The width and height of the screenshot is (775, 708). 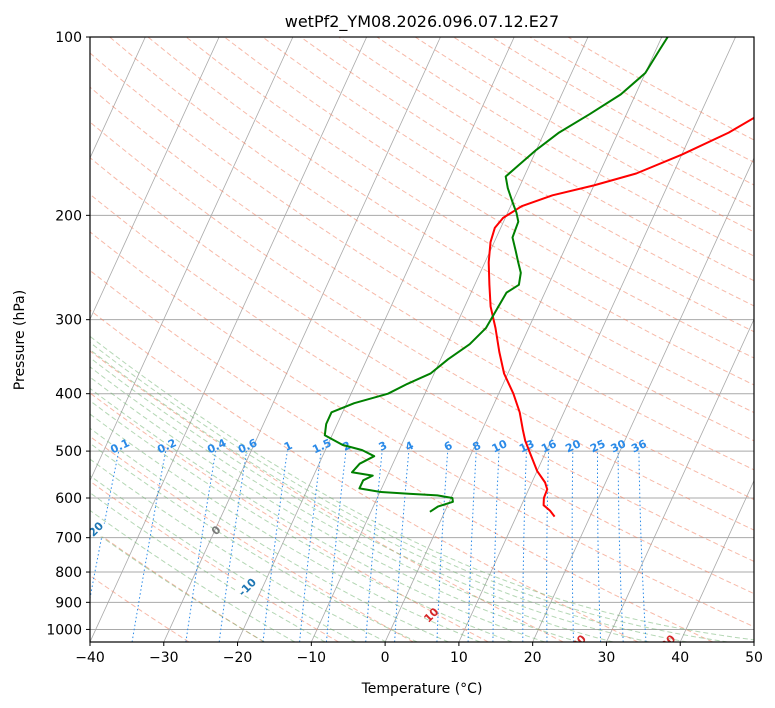 What do you see at coordinates (383, 446) in the screenshot?
I see `mixing-ratio-label: 3` at bounding box center [383, 446].